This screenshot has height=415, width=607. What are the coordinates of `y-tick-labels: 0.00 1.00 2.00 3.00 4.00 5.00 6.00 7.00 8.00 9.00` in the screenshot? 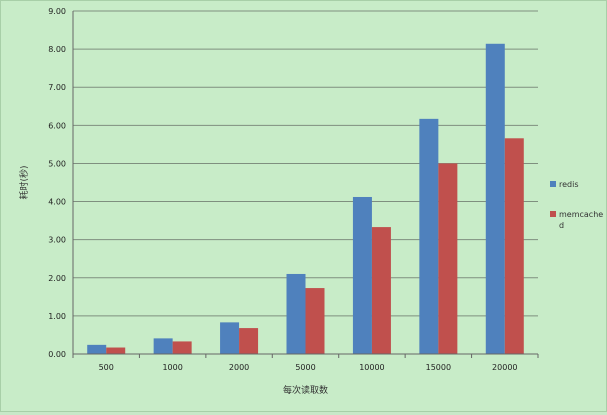 It's located at (57, 183).